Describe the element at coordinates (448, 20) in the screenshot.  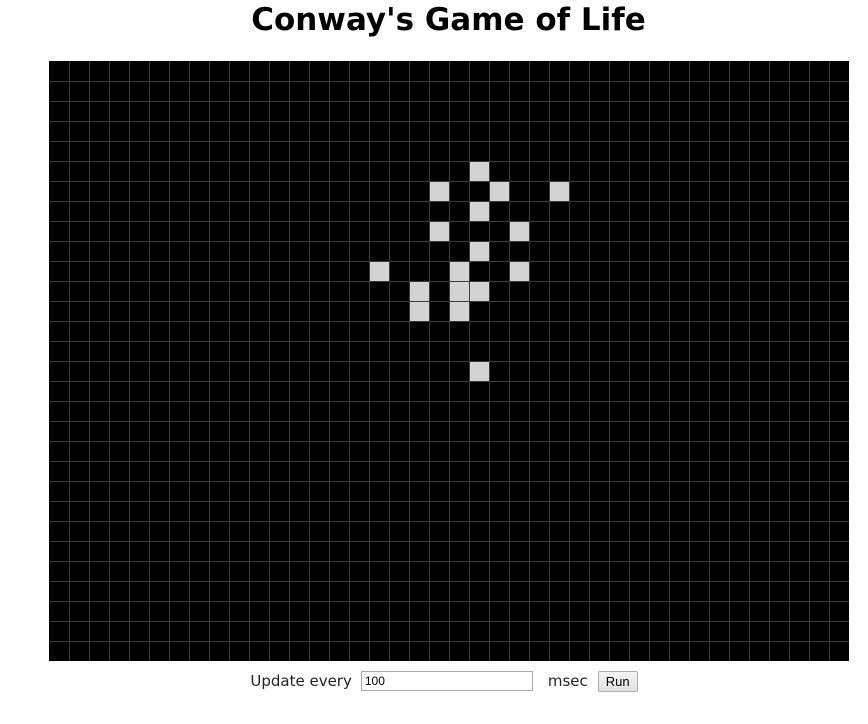
I see `page-title: Conway's Game of Life` at that location.